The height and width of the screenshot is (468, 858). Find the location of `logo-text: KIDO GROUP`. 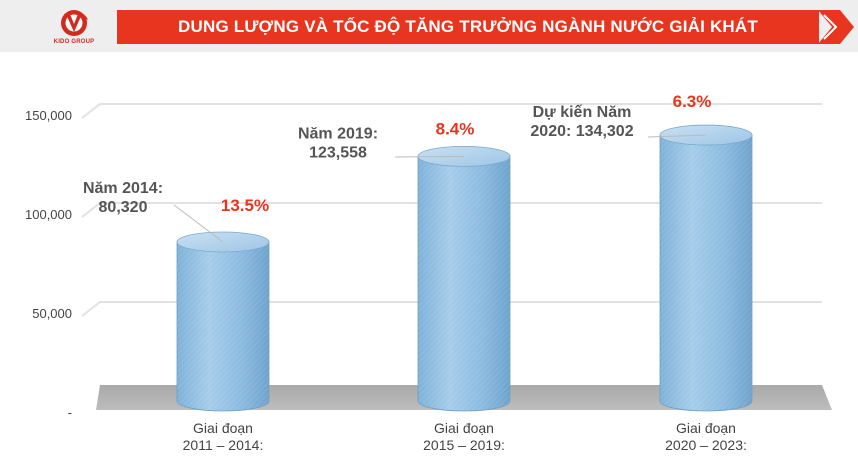

logo-text: KIDO GROUP is located at coordinates (74, 42).